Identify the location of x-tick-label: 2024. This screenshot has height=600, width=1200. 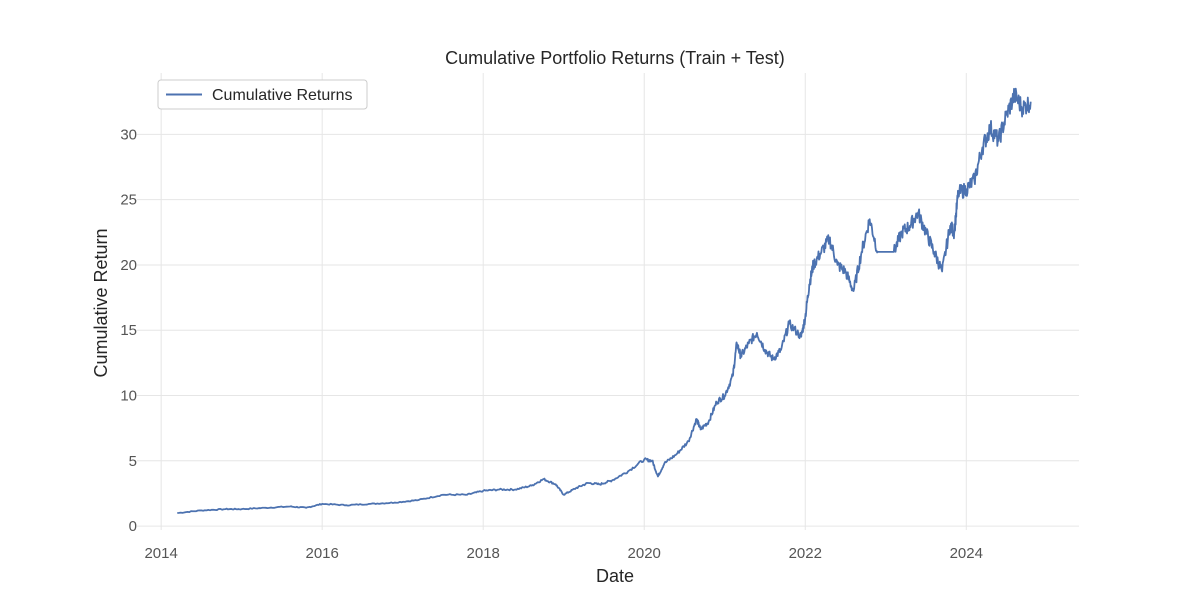
(966, 553).